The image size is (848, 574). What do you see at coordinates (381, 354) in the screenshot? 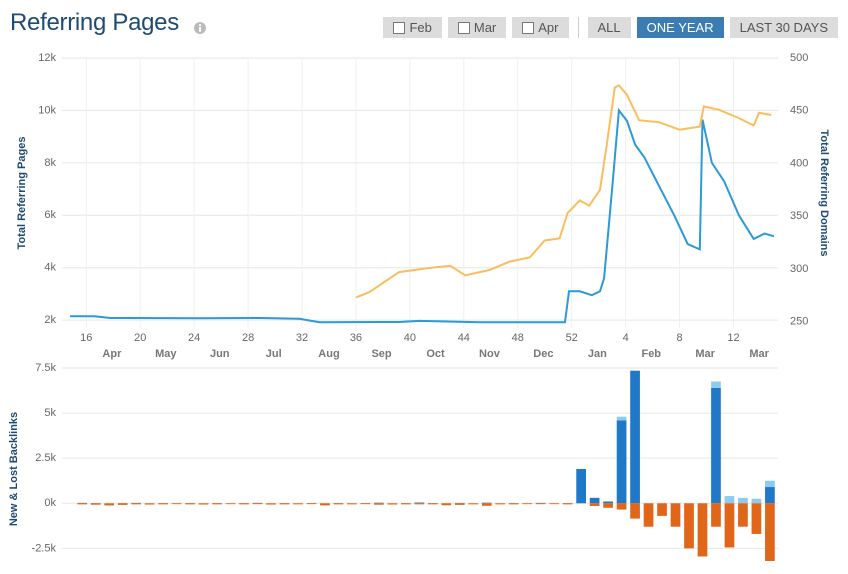
I see `month-label: Sep` at bounding box center [381, 354].